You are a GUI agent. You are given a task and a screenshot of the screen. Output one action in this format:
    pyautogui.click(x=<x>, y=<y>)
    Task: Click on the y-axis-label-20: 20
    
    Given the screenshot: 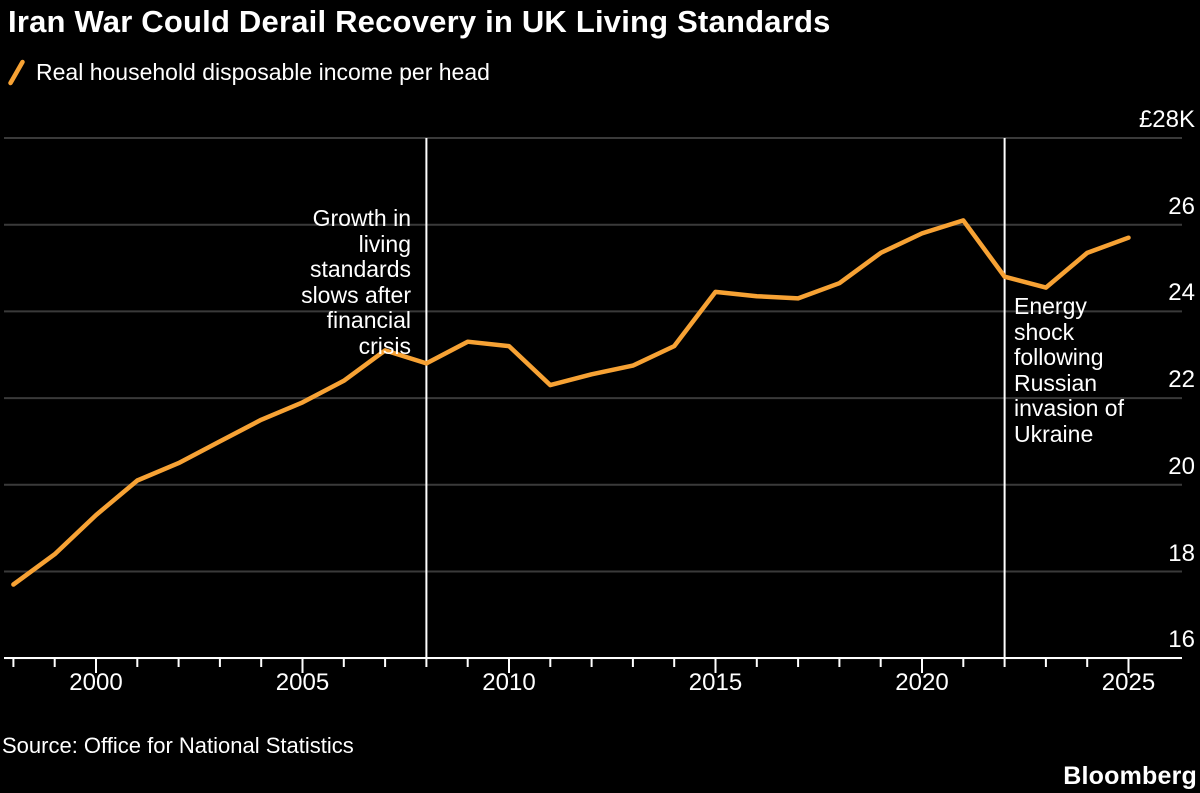 What is the action you would take?
    pyautogui.click(x=1181, y=466)
    